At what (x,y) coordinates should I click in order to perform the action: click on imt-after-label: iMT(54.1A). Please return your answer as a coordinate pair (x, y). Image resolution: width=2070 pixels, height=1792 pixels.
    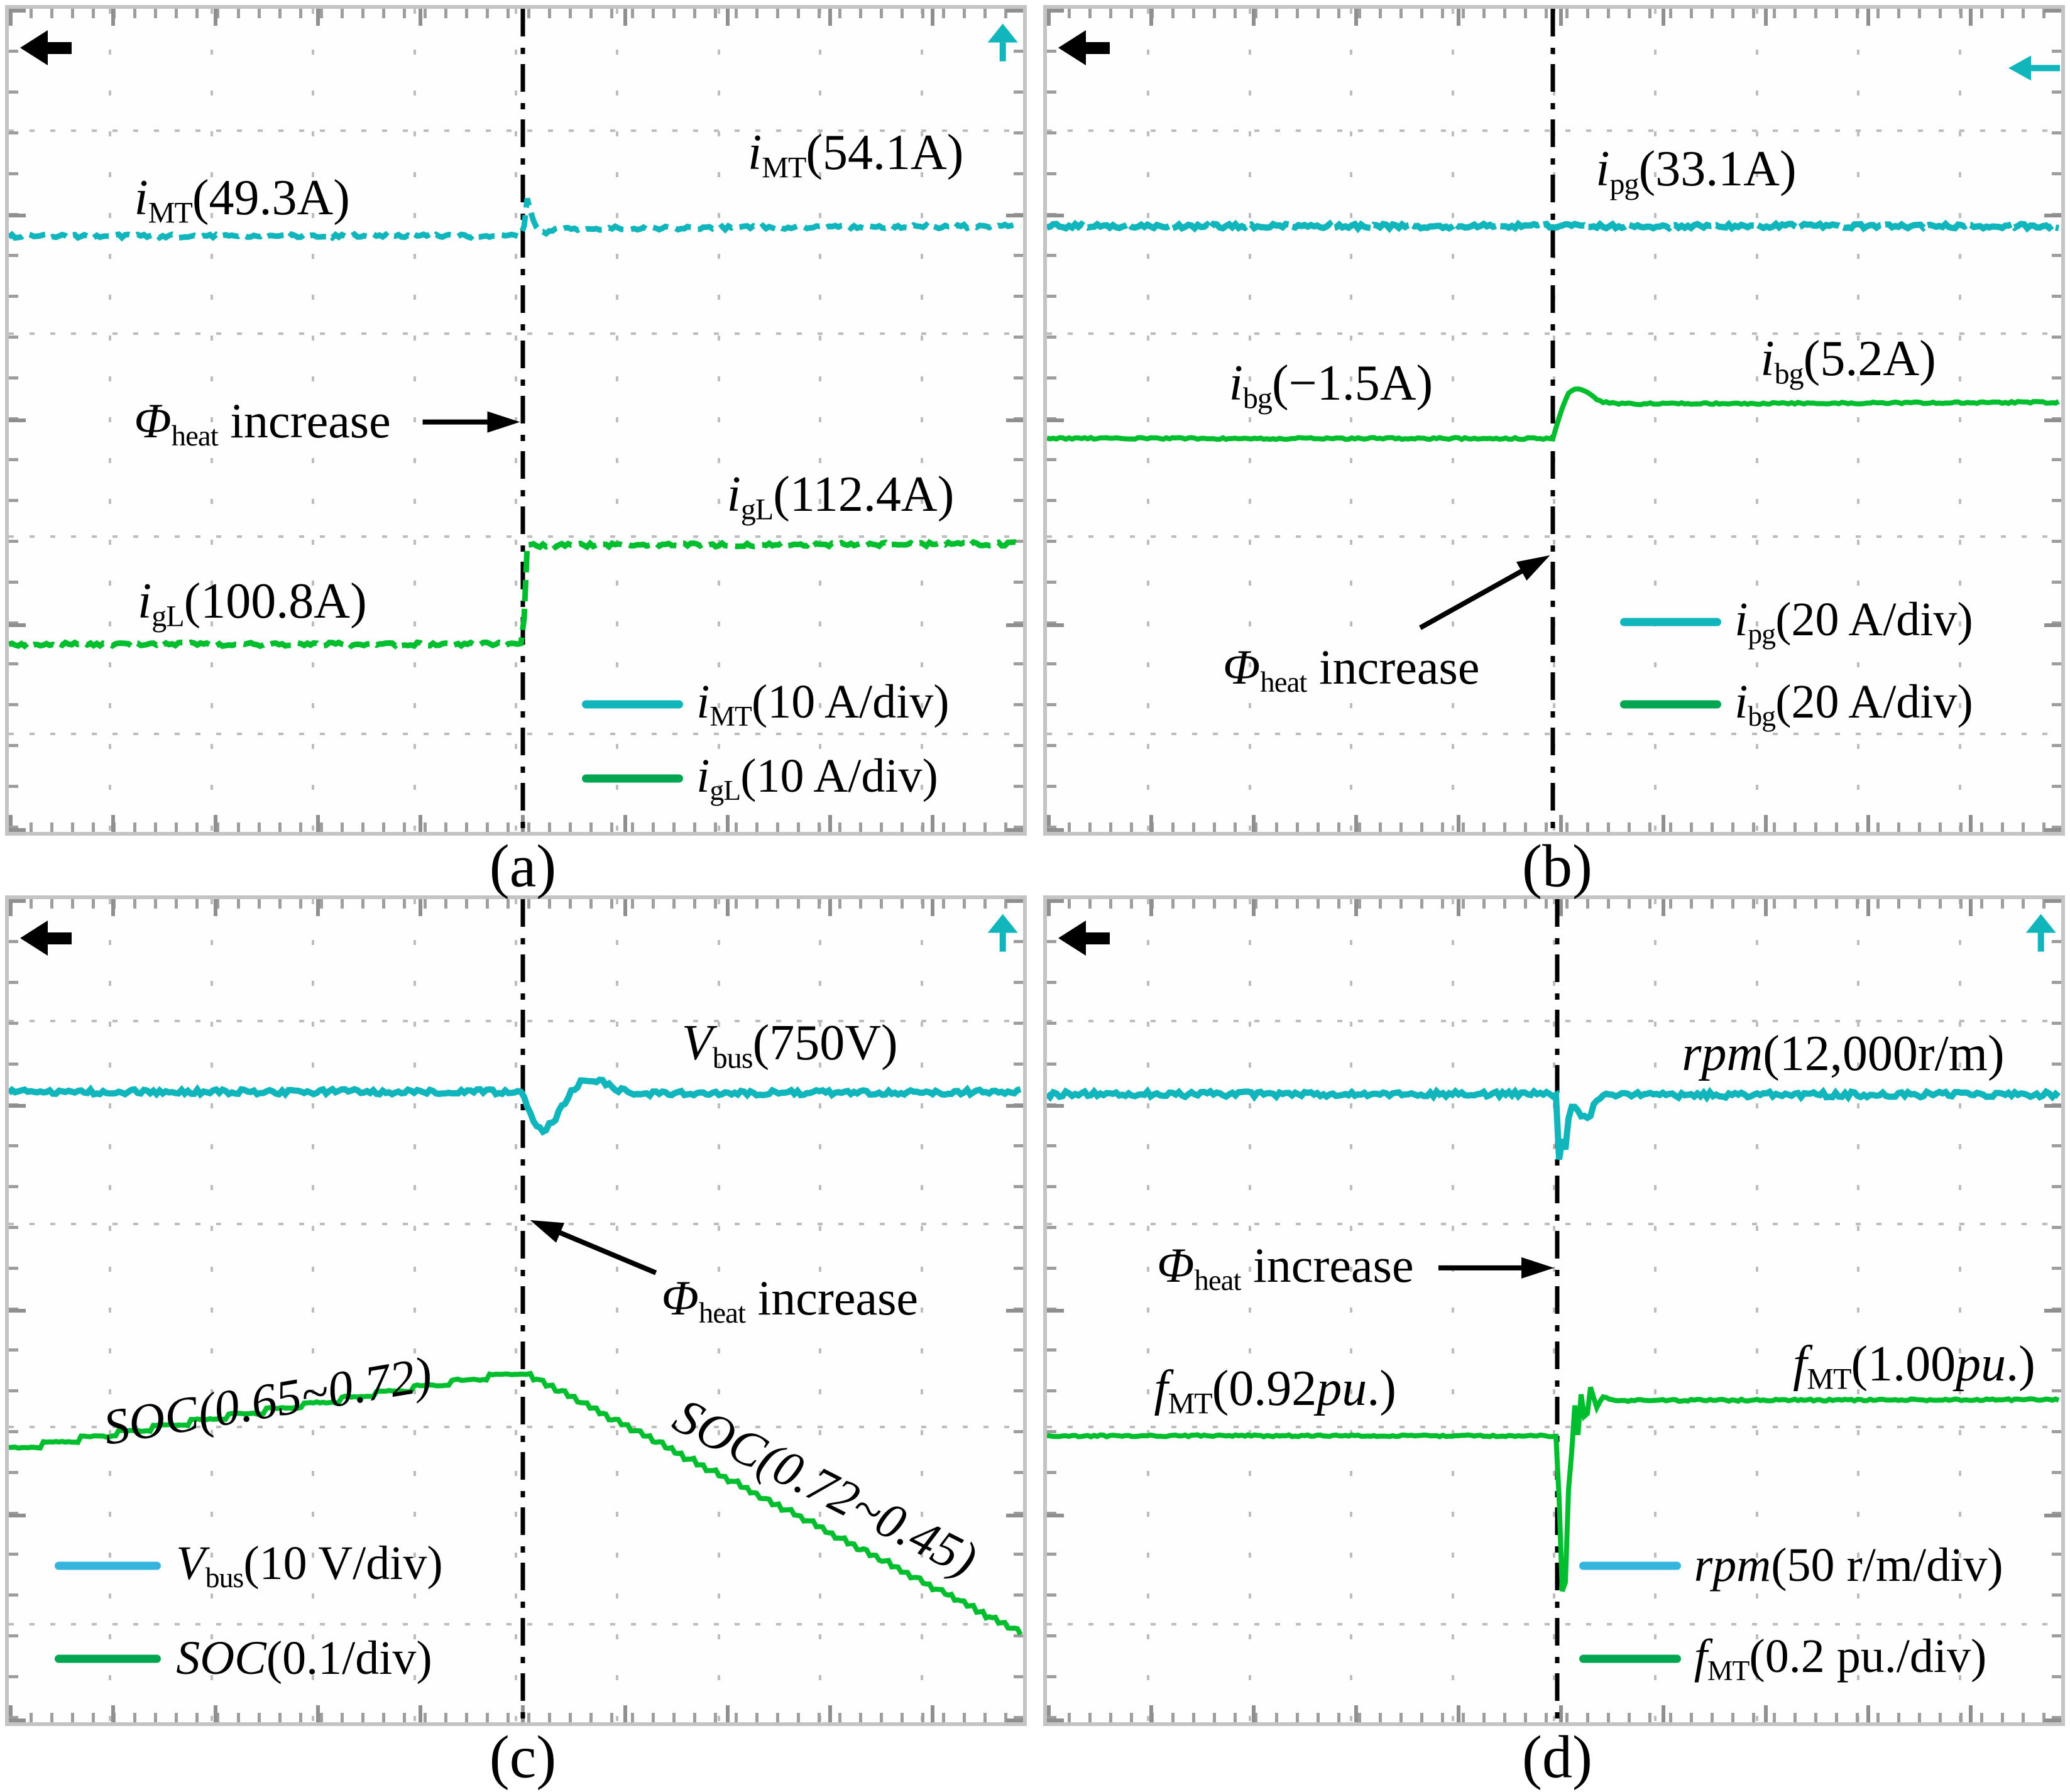
    Looking at the image, I should click on (855, 155).